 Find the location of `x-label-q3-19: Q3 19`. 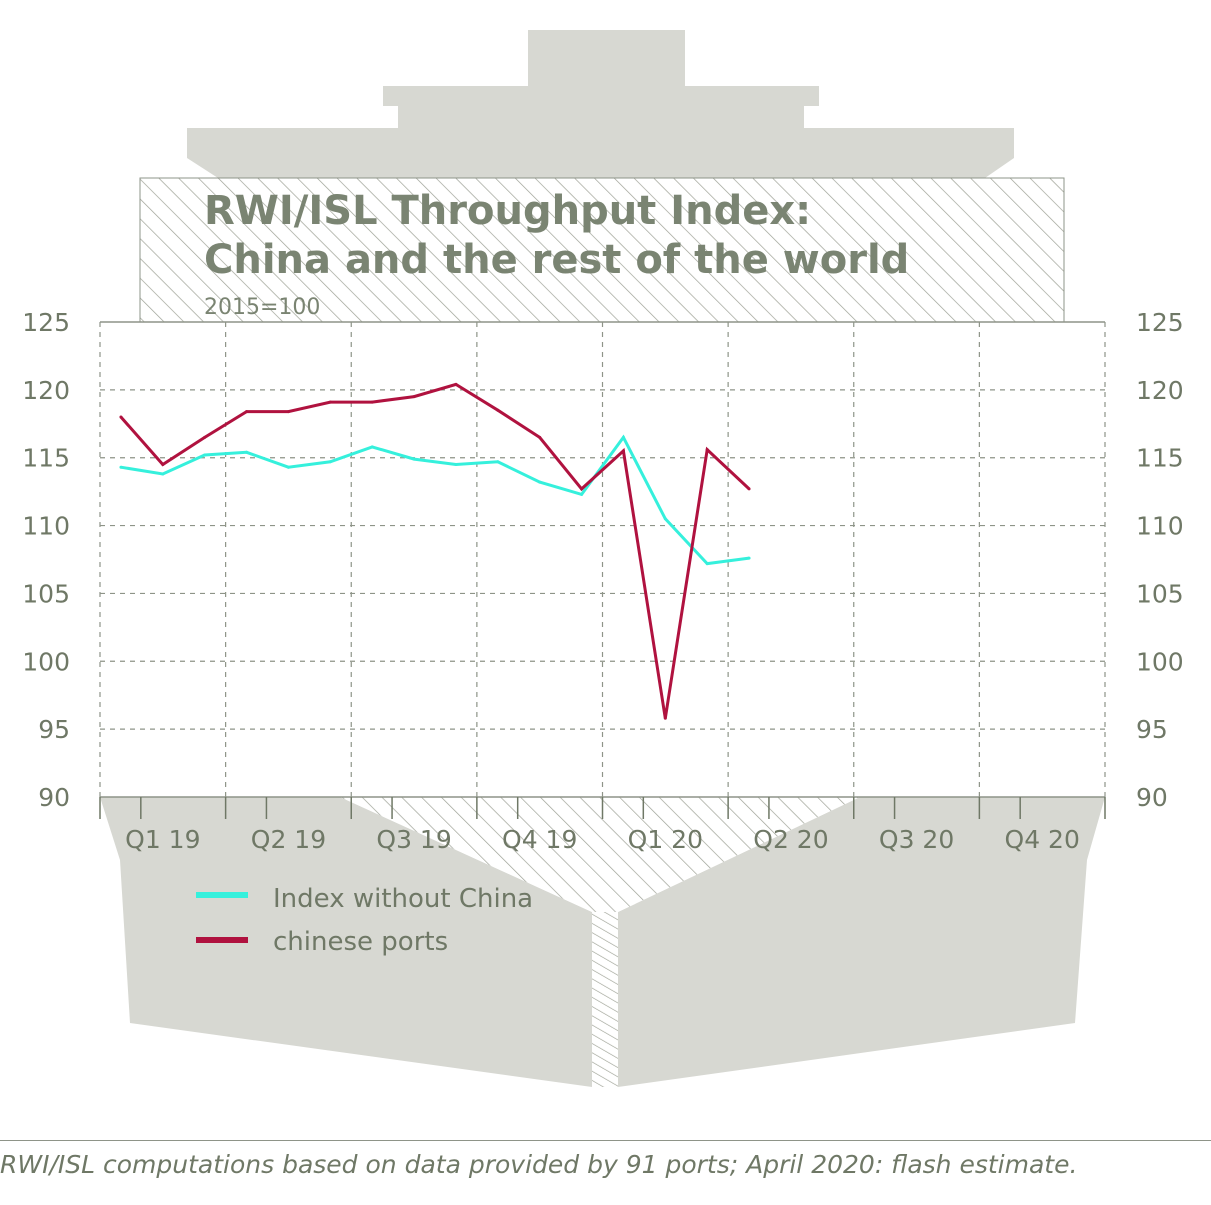

x-label-q3-19: Q3 19 is located at coordinates (413, 839).